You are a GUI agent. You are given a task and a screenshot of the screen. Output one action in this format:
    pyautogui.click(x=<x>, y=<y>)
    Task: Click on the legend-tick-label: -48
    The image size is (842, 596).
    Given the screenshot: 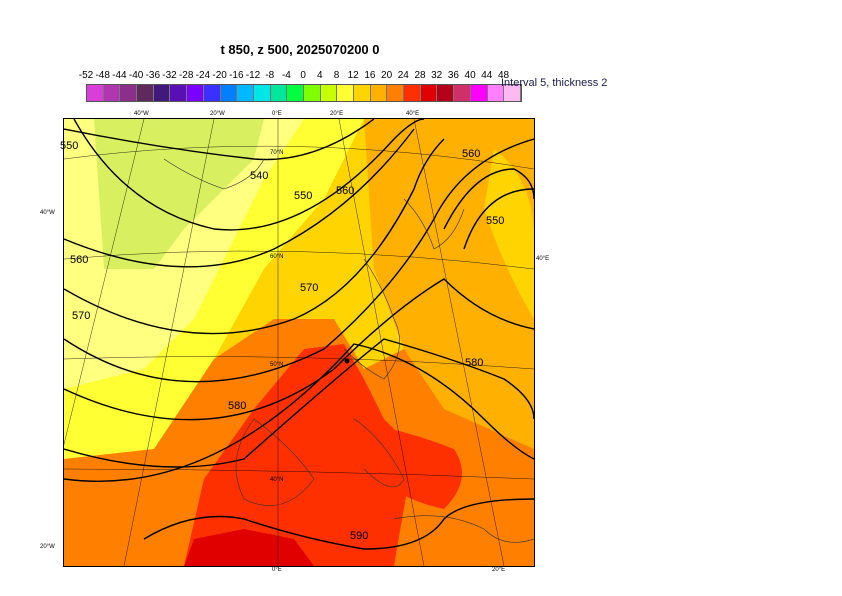 What is the action you would take?
    pyautogui.click(x=102, y=75)
    